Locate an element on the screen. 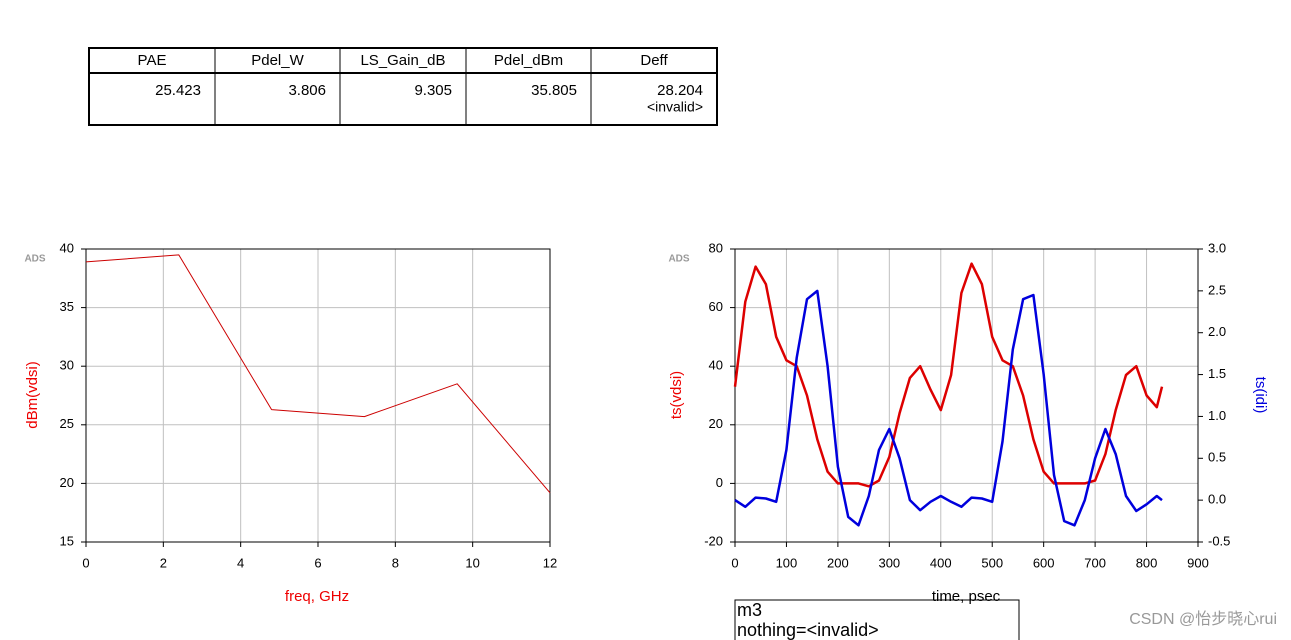 The image size is (1291, 640). table-columns is located at coordinates (403, 86).